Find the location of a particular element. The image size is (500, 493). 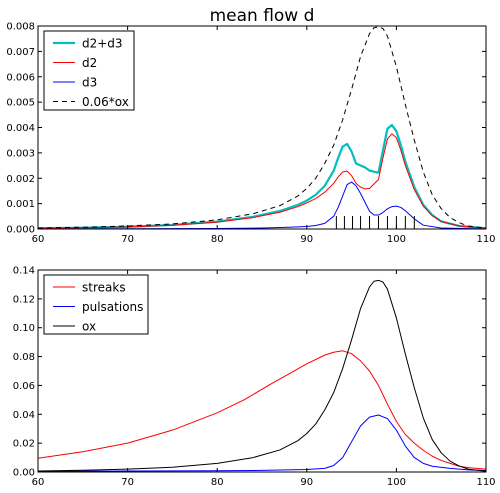

y-tick-label: 0.003 is located at coordinates (20, 153).